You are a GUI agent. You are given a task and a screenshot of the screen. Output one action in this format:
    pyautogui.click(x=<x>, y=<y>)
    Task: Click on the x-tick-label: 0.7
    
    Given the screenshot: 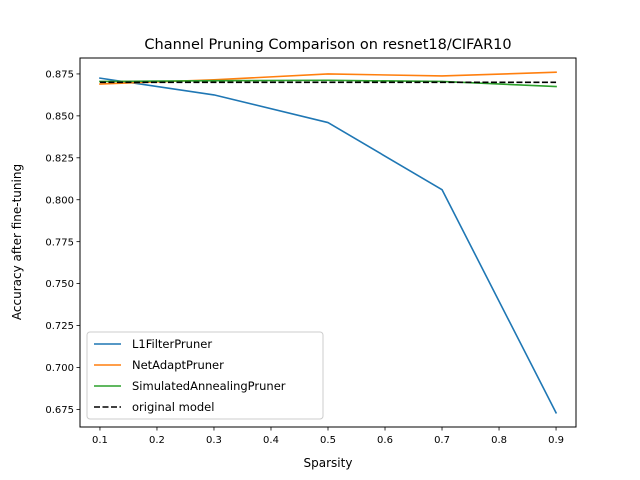 What is the action you would take?
    pyautogui.click(x=442, y=440)
    